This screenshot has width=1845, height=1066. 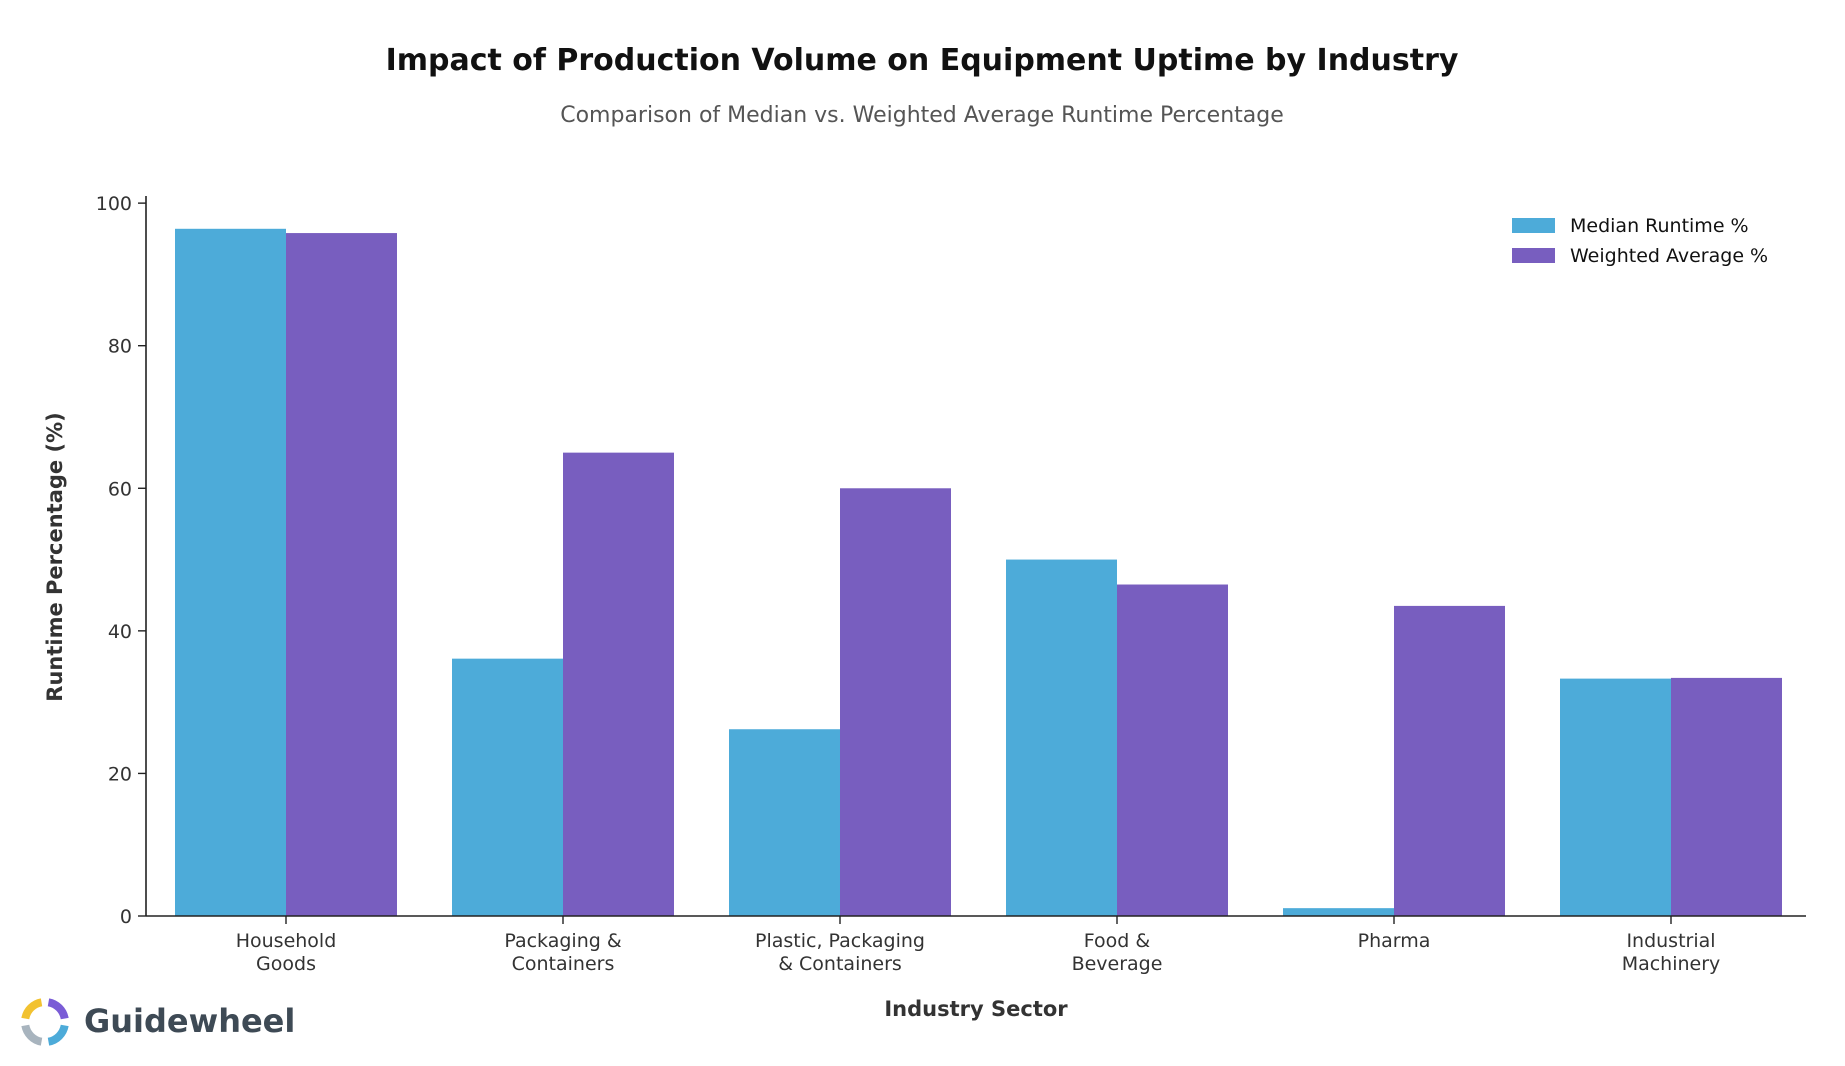 What do you see at coordinates (286, 952) in the screenshot?
I see `x-tick-label-0: Household Goods` at bounding box center [286, 952].